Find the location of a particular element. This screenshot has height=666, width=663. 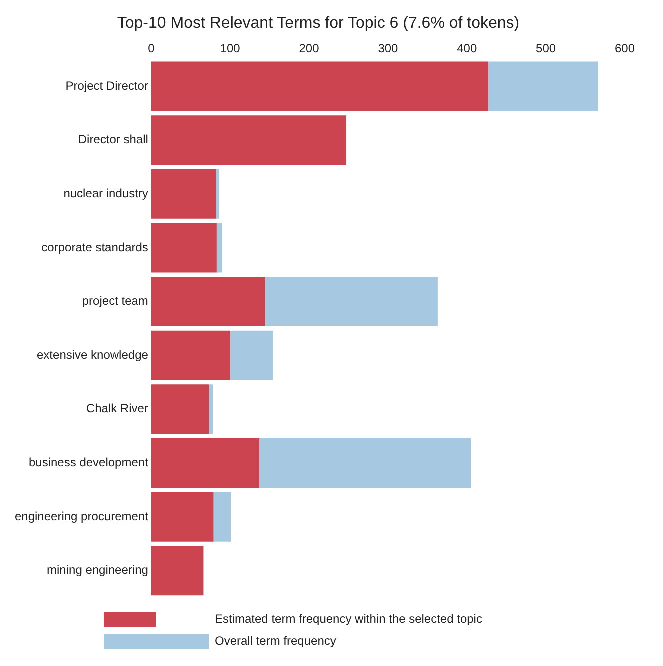

x-tick-label: 300 is located at coordinates (388, 49).